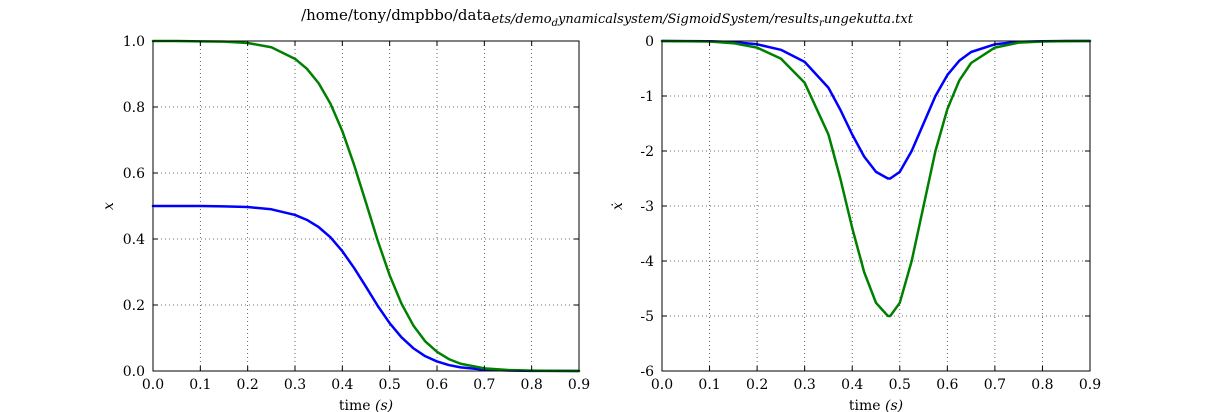 The image size is (1212, 412). What do you see at coordinates (153, 385) in the screenshot?
I see `position-x-tick-label: 0.0` at bounding box center [153, 385].